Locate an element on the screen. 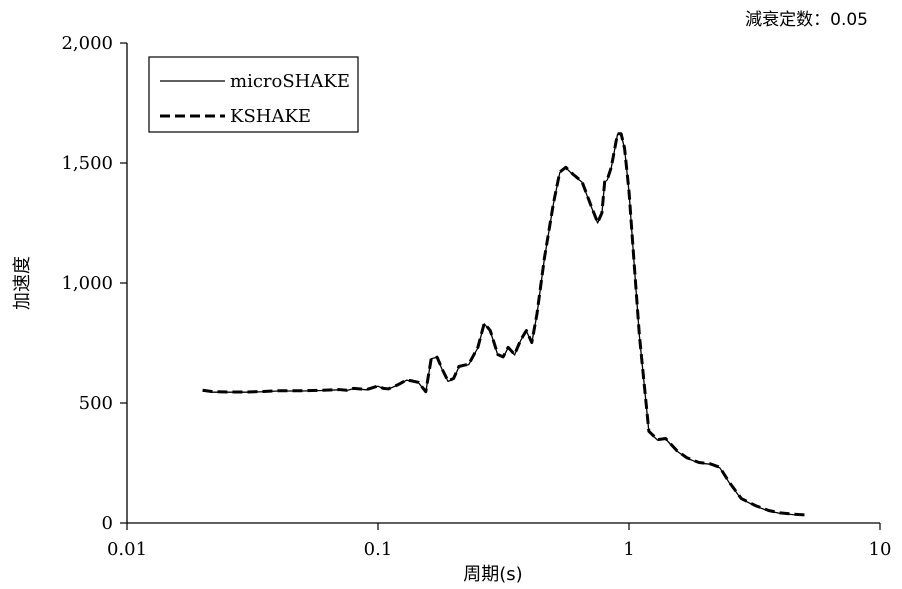 This screenshot has height=589, width=902. x-axis-ticks: 0.01 0.1 1 10 is located at coordinates (499, 541).